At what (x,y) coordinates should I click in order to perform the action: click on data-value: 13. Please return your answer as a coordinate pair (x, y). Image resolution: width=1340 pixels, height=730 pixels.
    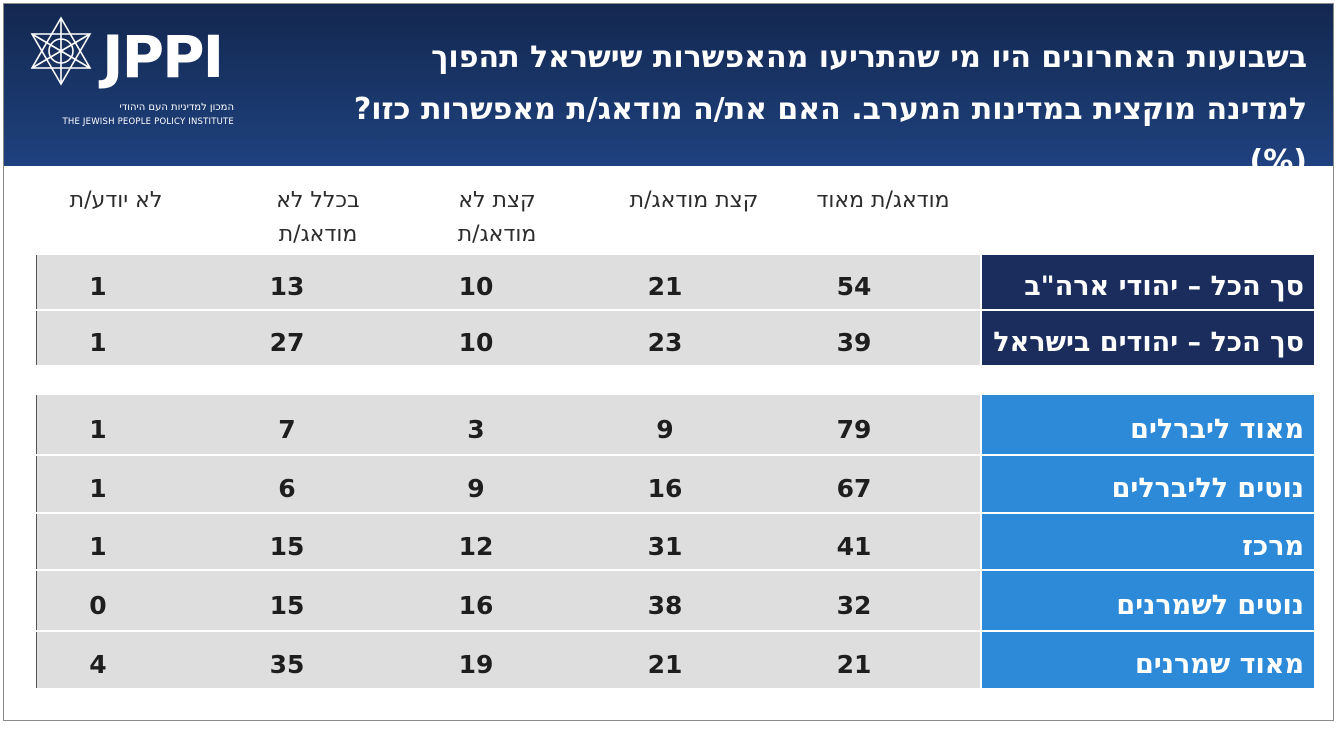
    Looking at the image, I should click on (287, 286).